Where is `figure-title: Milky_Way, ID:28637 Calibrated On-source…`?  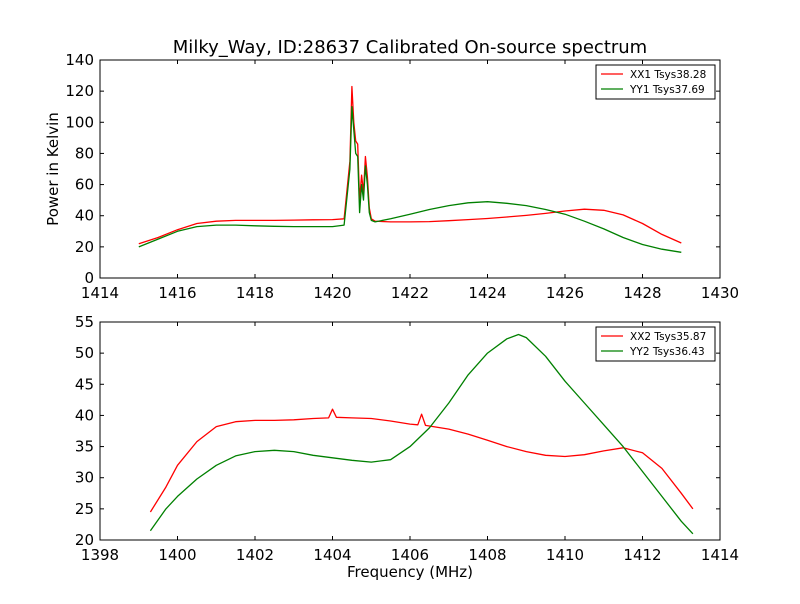 figure-title: Milky_Way, ID:28637 Calibrated On-source… is located at coordinates (410, 47).